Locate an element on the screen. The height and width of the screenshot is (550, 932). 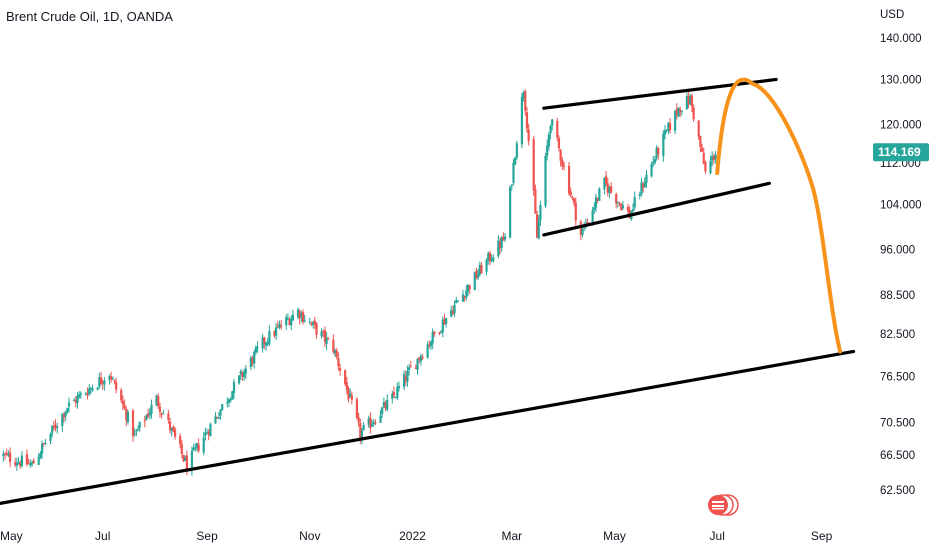
projected-path-curve is located at coordinates (779, 215).